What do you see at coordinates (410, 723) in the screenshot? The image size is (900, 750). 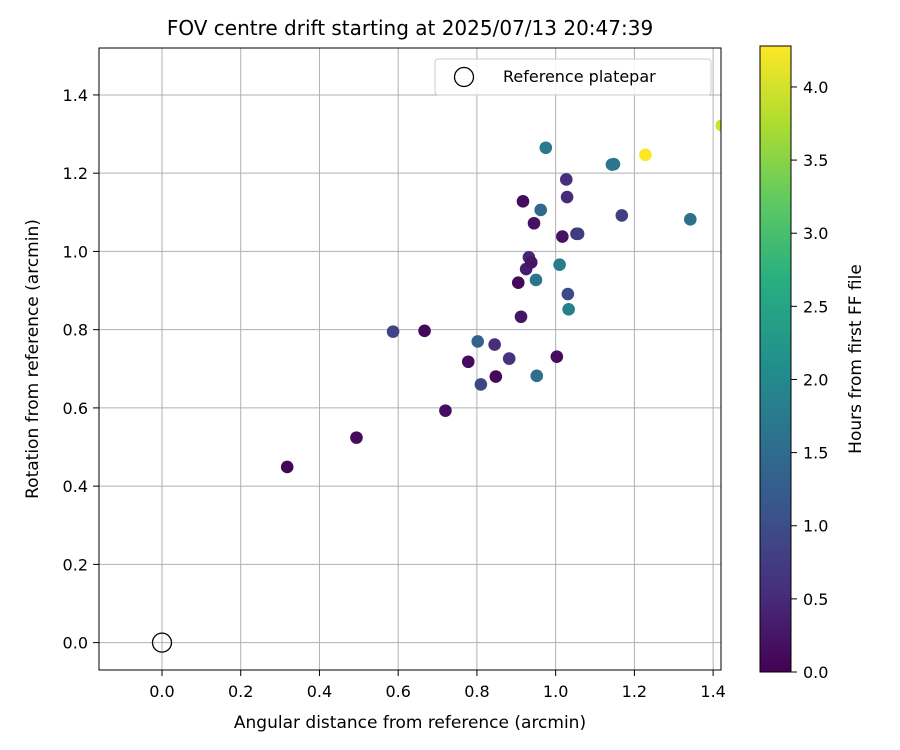 I see `x-axis-label: Angular distance from reference (arcmin)` at bounding box center [410, 723].